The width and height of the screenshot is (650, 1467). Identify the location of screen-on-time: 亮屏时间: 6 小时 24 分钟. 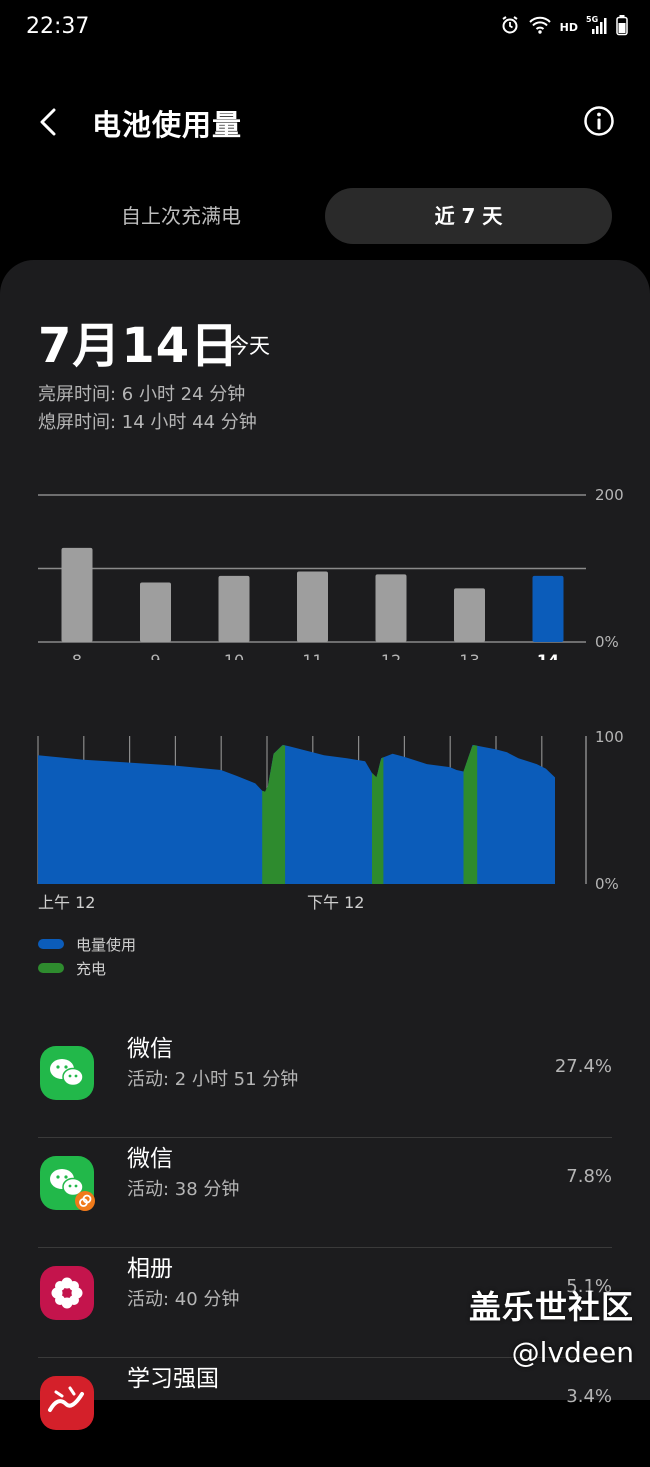
(142, 394).